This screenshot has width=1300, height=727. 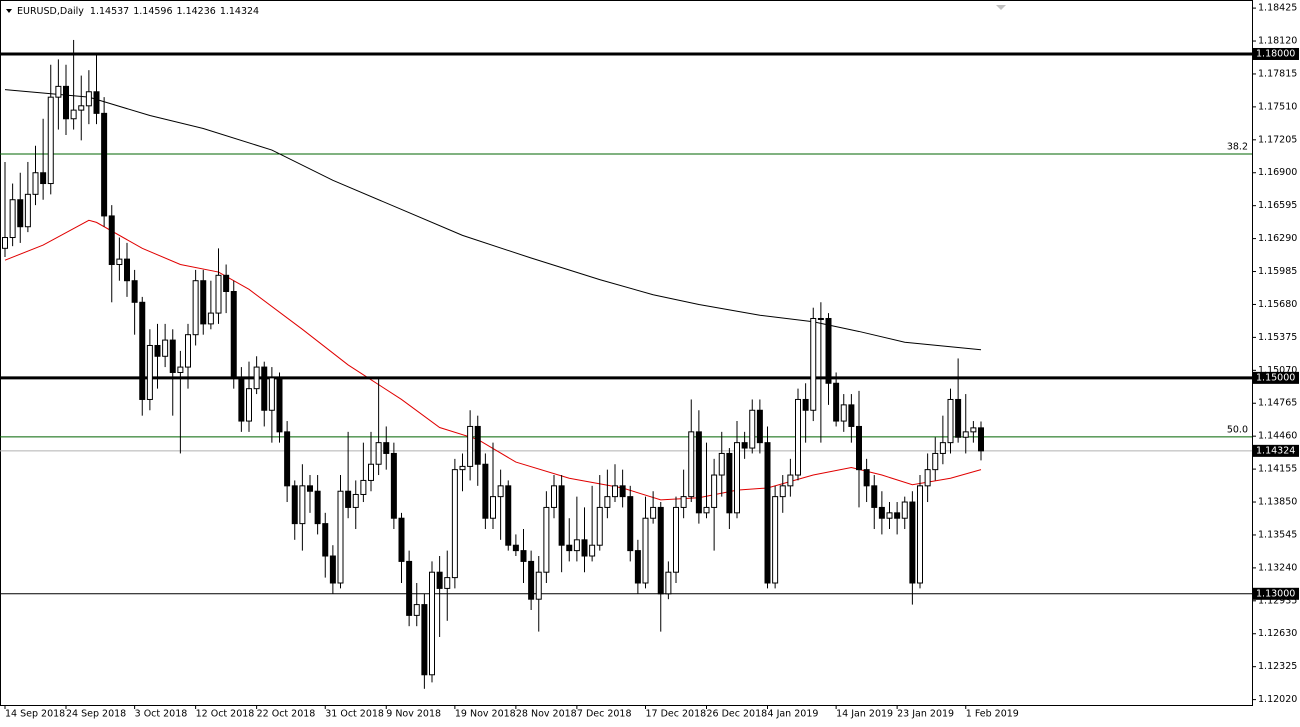 What do you see at coordinates (1277, 106) in the screenshot?
I see `y-tick-label: 1.17510` at bounding box center [1277, 106].